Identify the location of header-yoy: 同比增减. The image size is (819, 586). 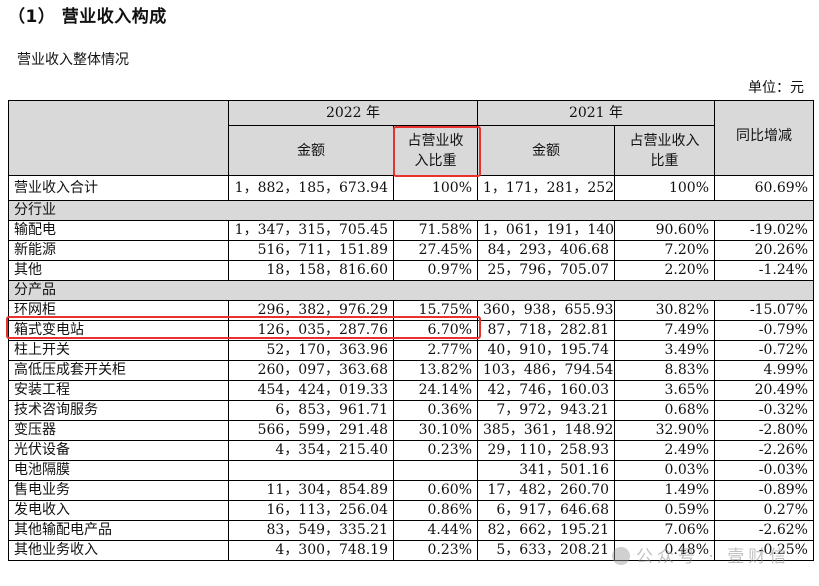
(764, 138).